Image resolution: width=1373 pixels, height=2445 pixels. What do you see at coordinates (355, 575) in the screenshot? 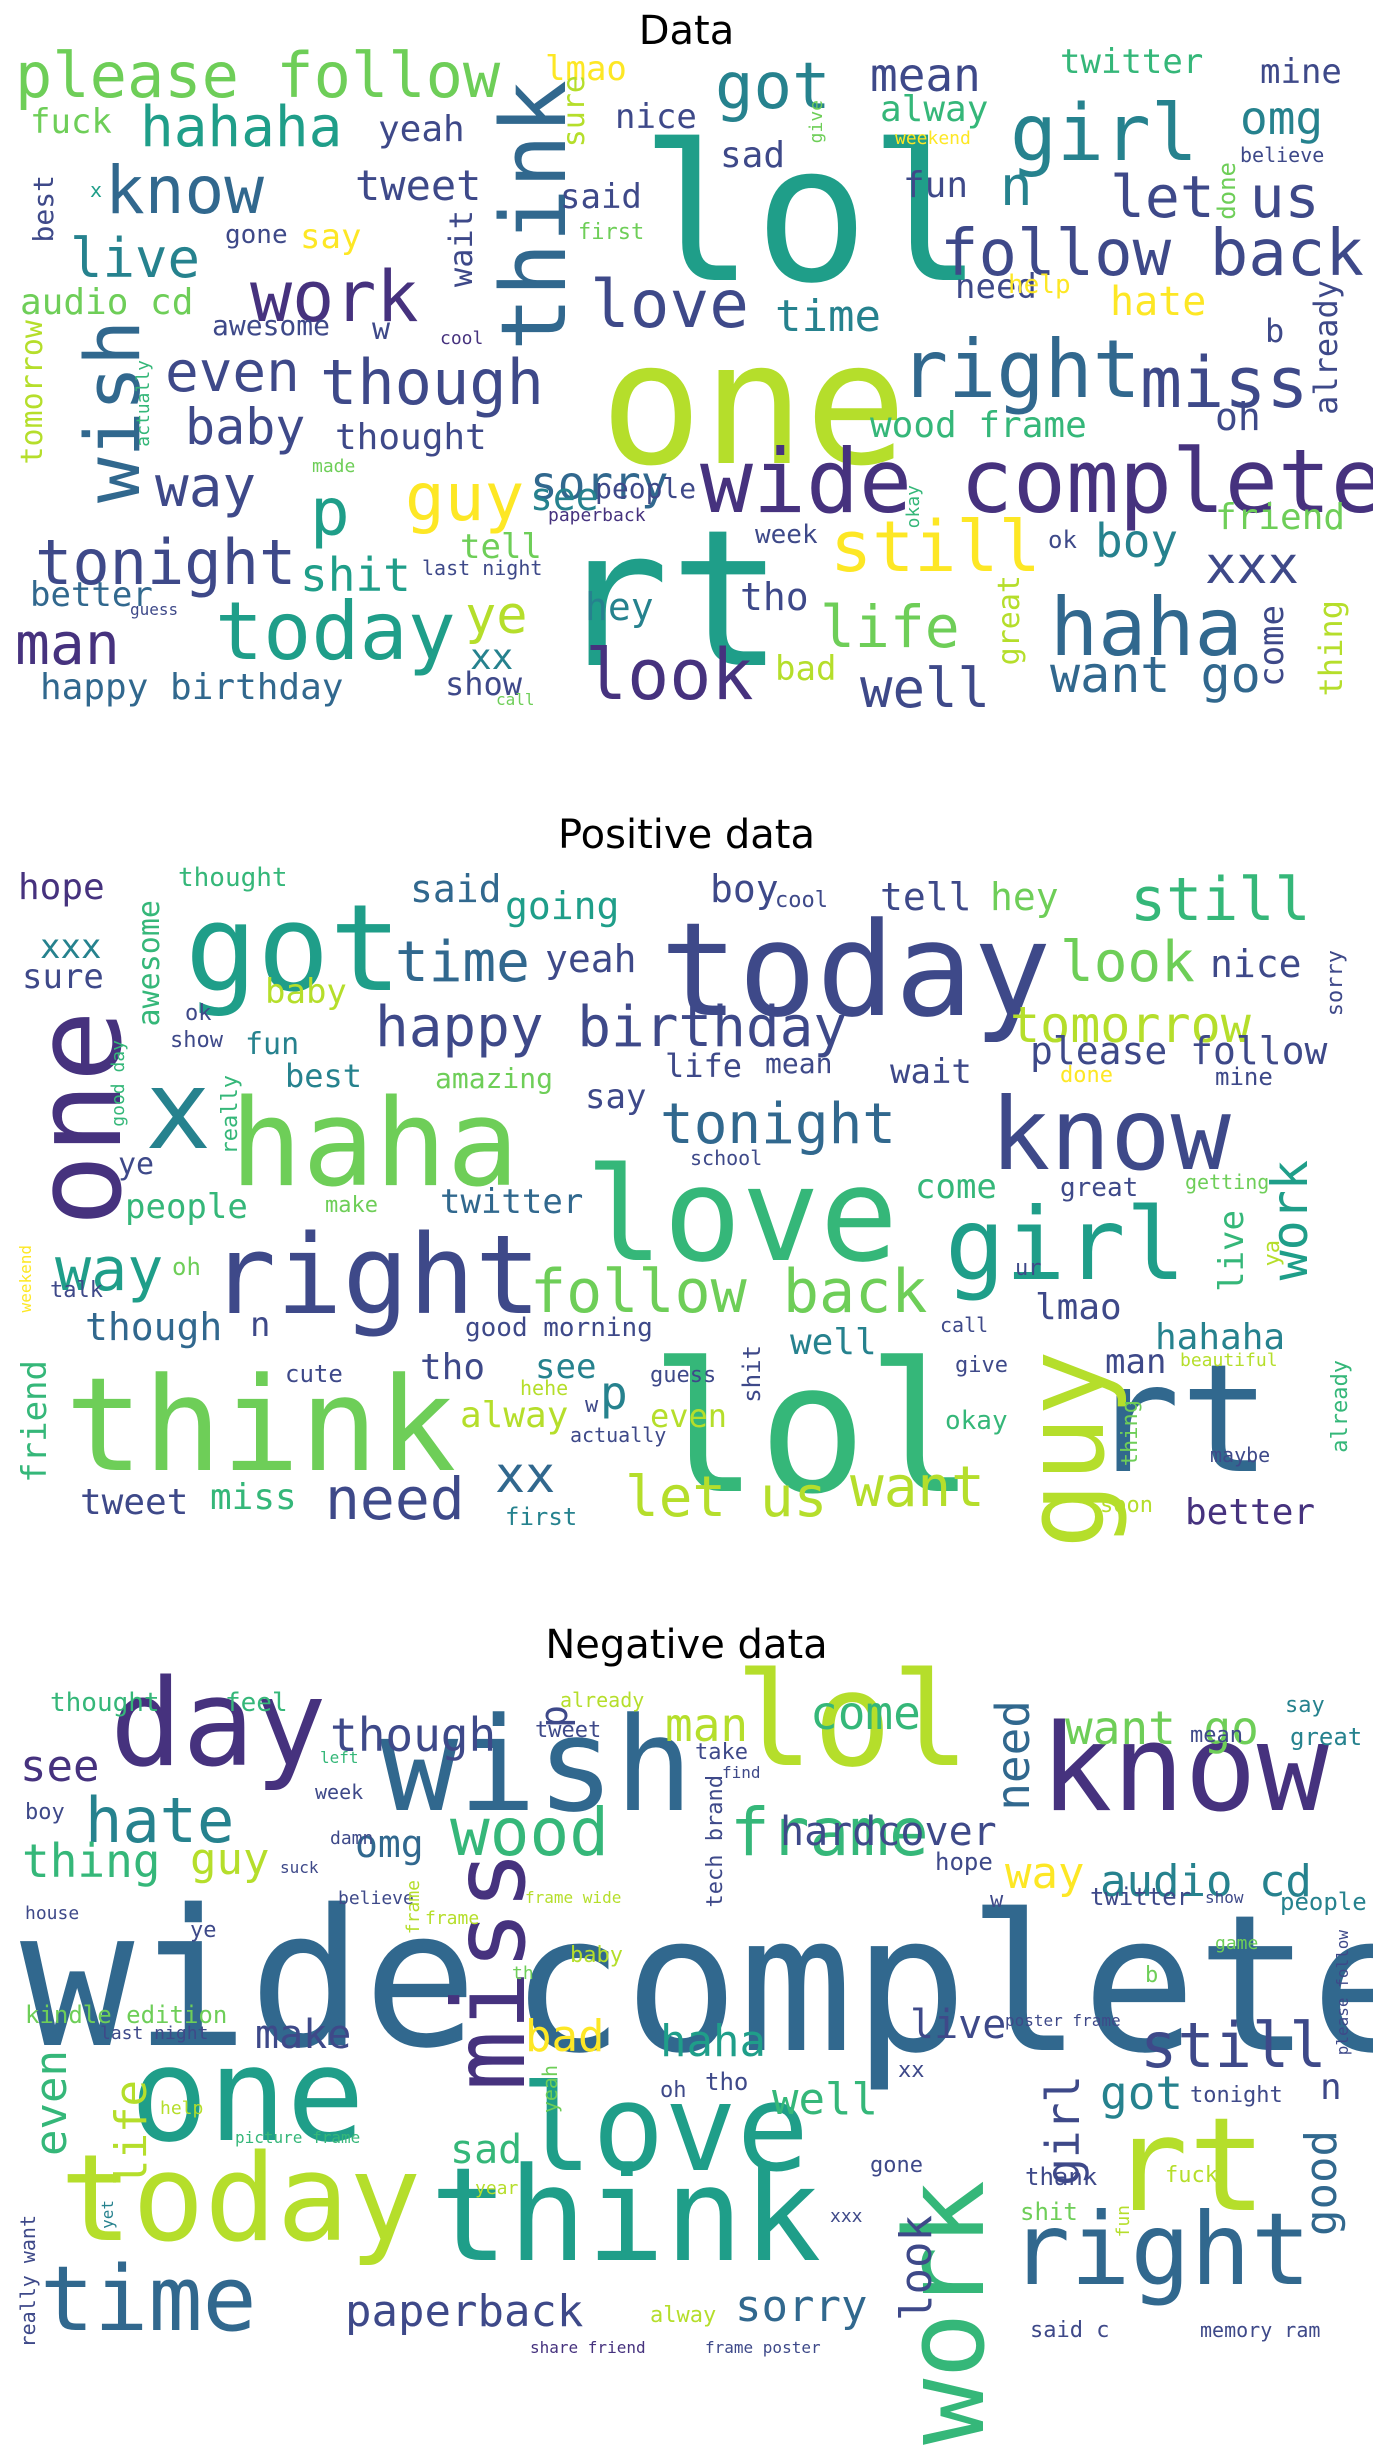
I see `word-cloud-word: shit` at bounding box center [355, 575].